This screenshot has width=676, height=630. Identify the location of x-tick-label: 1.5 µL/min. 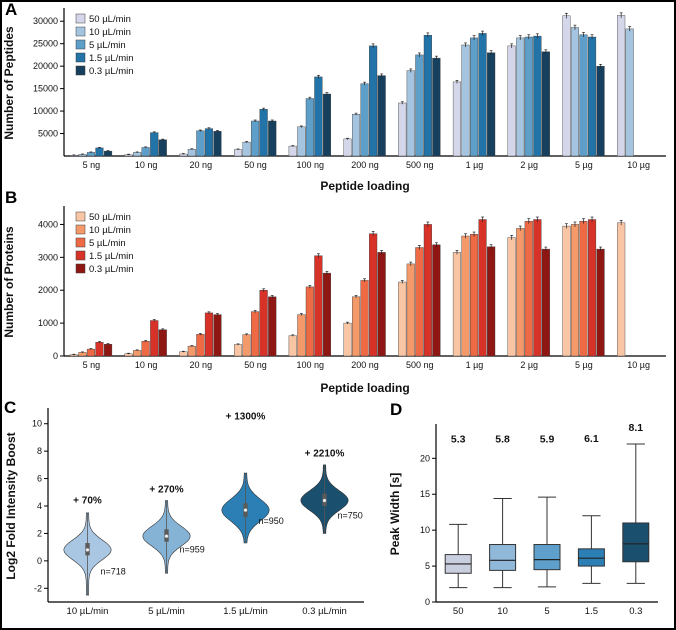
(245, 611).